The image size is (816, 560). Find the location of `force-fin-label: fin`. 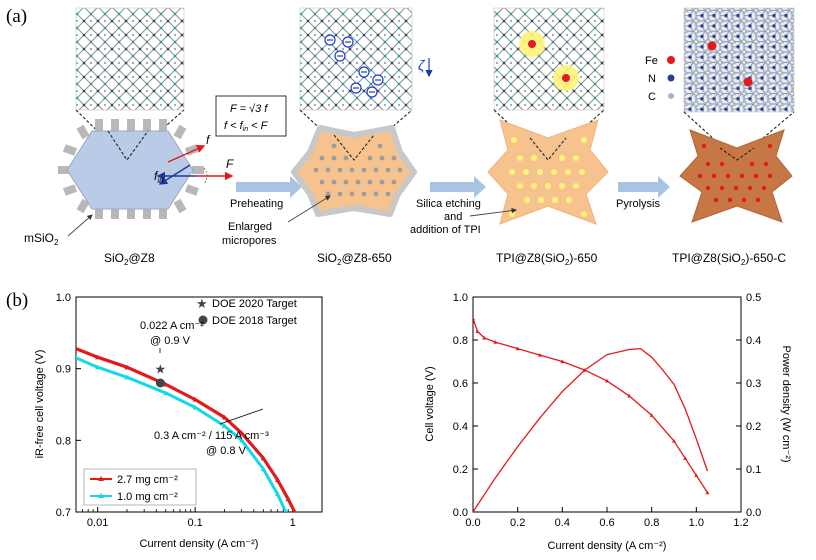

force-fin-label: fin is located at coordinates (159, 177).